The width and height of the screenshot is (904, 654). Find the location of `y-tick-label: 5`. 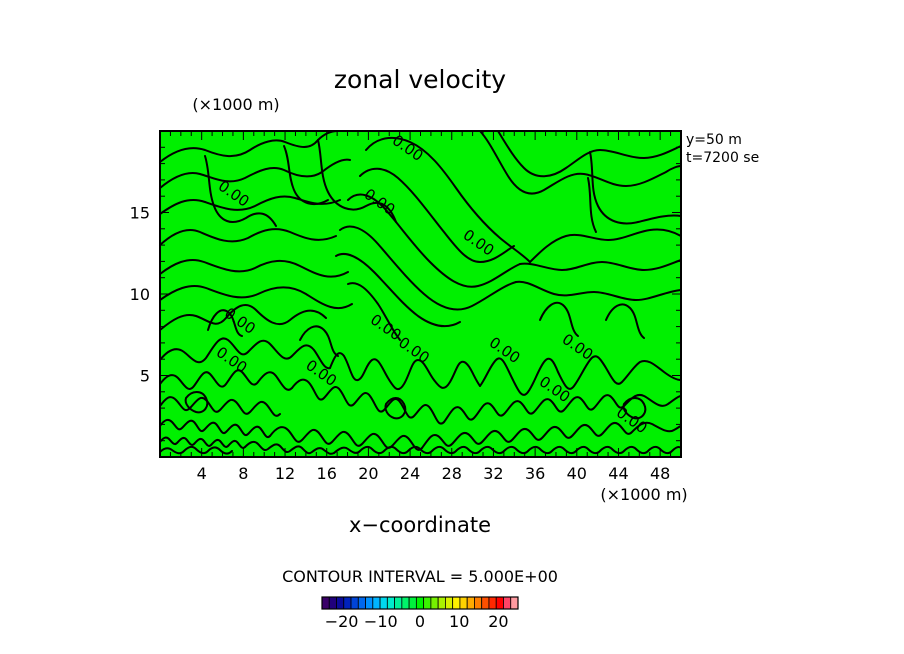

y-tick-label: 5 is located at coordinates (145, 376).